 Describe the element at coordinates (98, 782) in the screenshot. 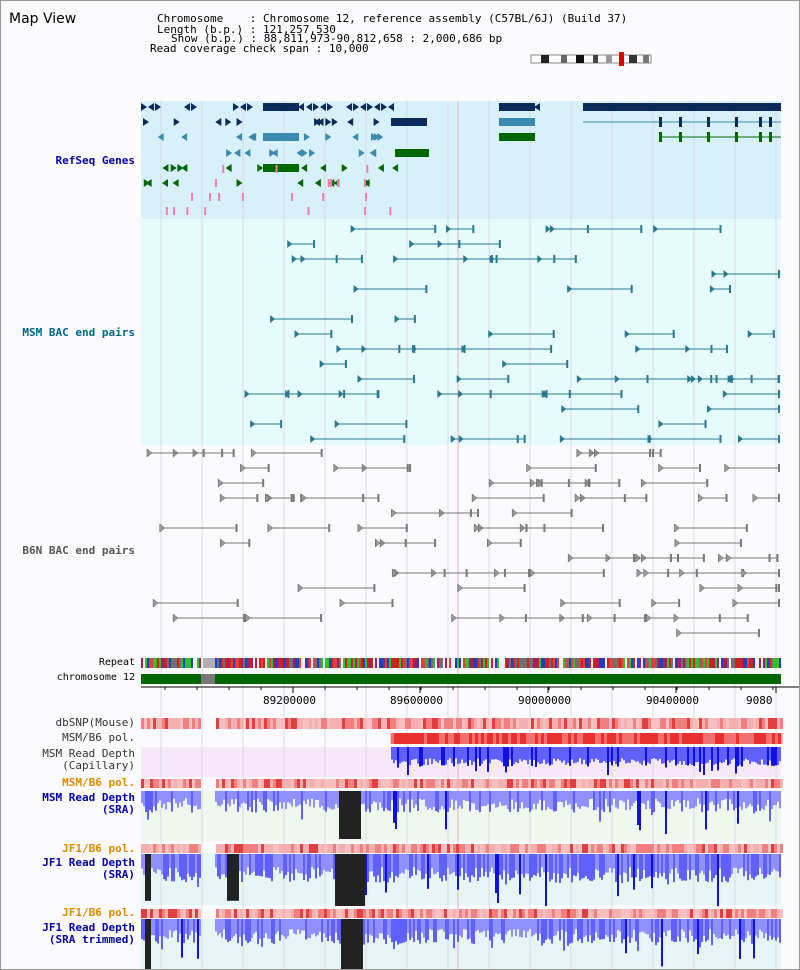

I see `track-label-msm-b6-pol-2: MSM/B6 pol.` at that location.